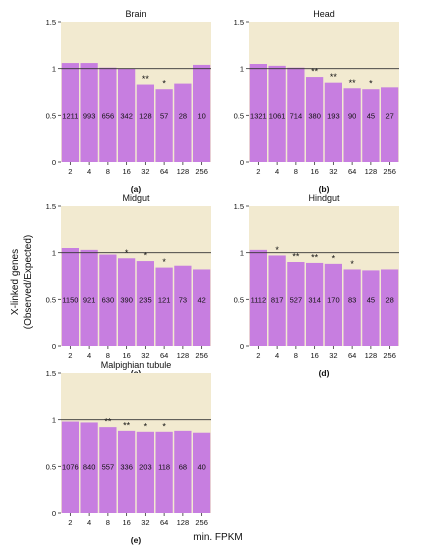  I want to click on count-label: 1076, so click(70, 466).